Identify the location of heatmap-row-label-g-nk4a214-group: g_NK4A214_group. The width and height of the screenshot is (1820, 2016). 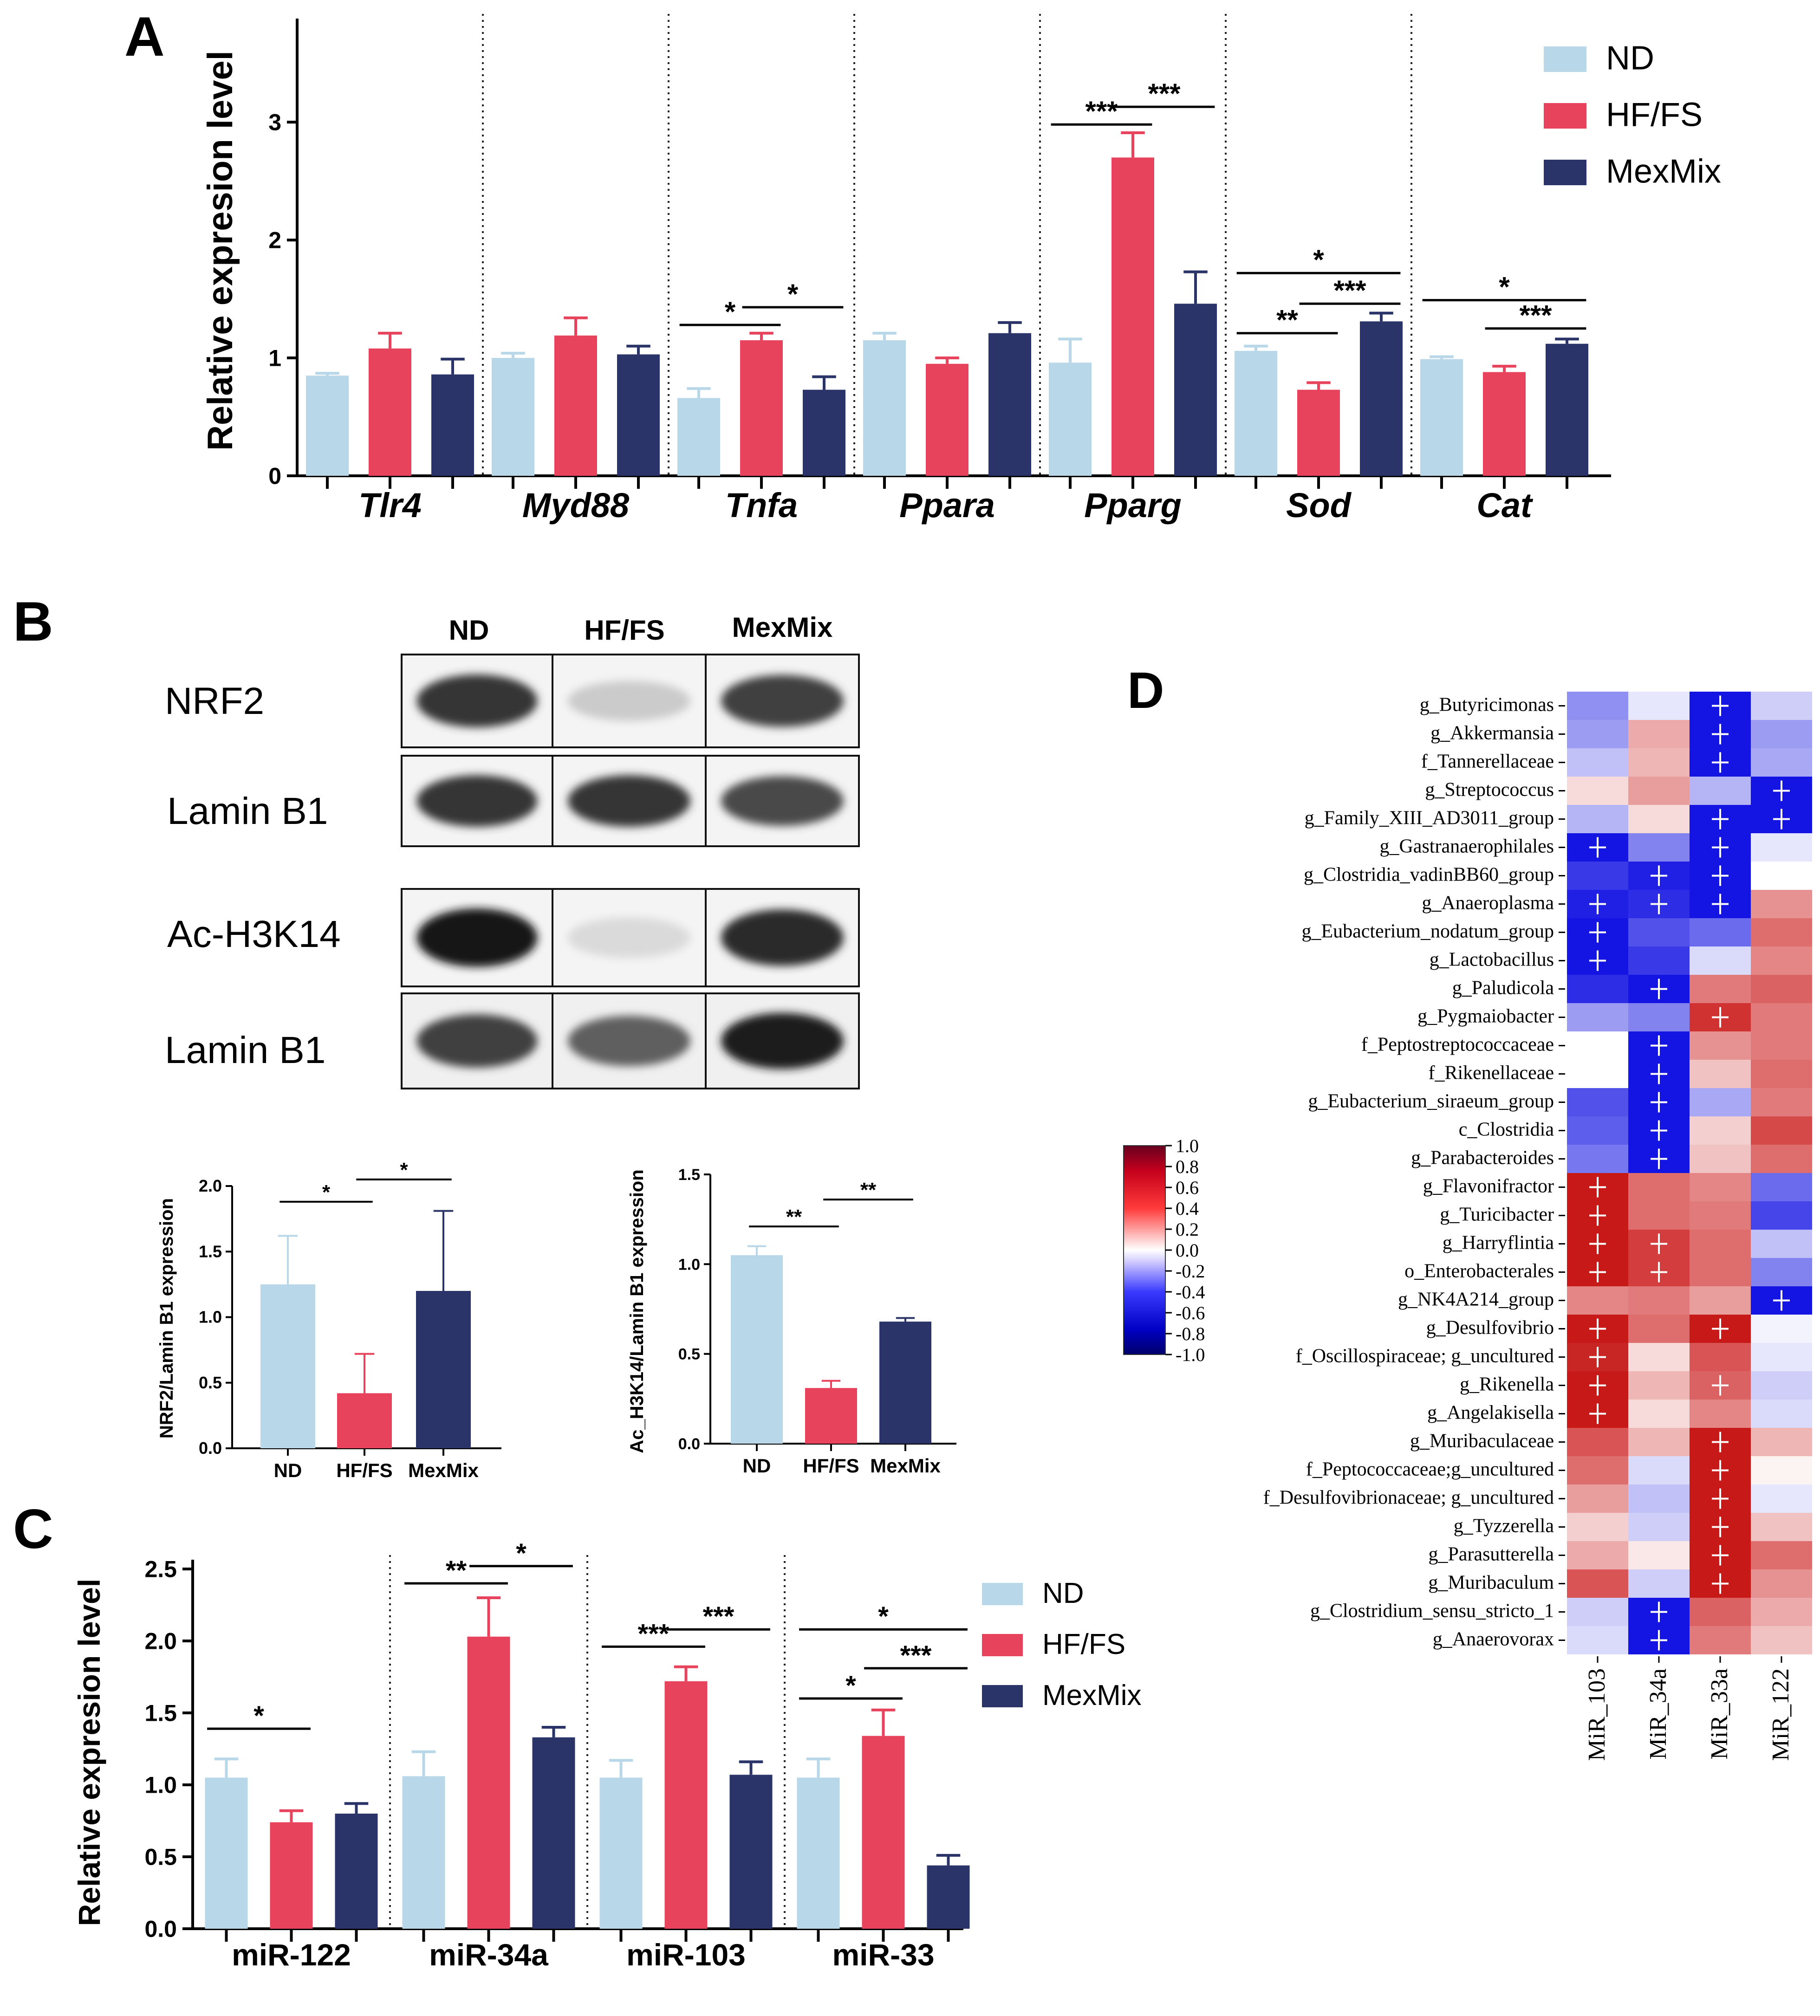
(1476, 1299).